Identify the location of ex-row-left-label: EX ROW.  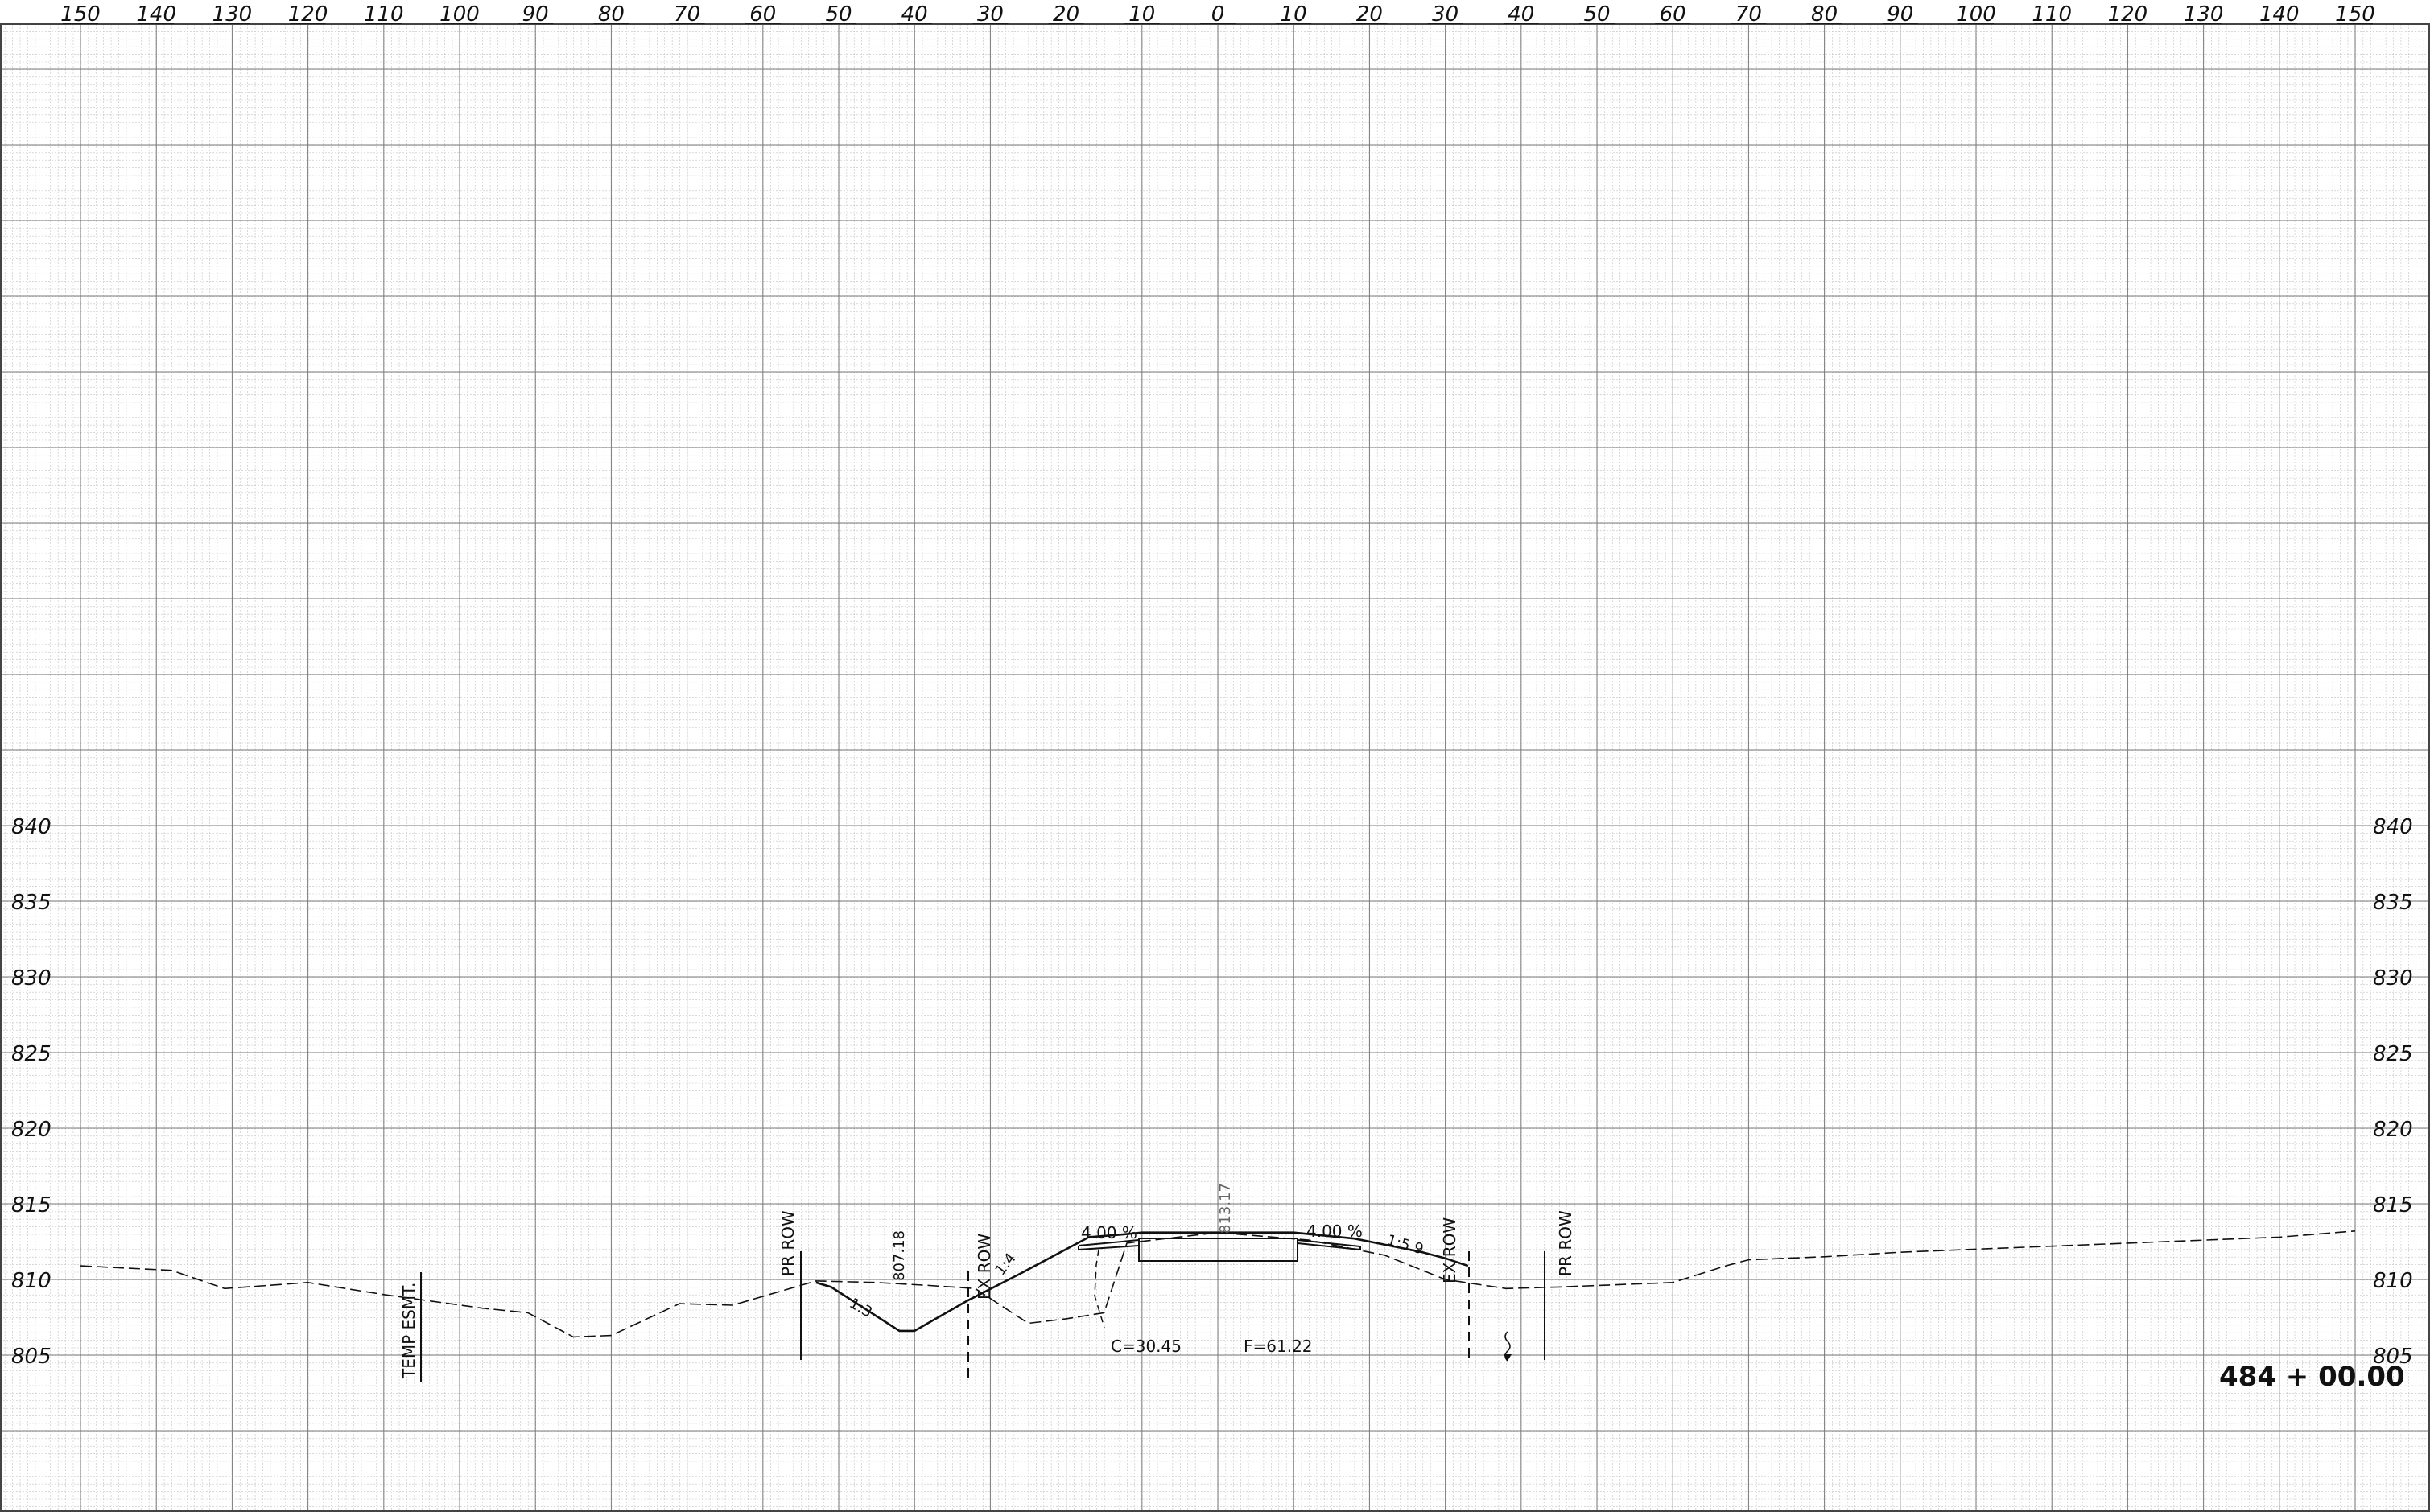
(984, 1267).